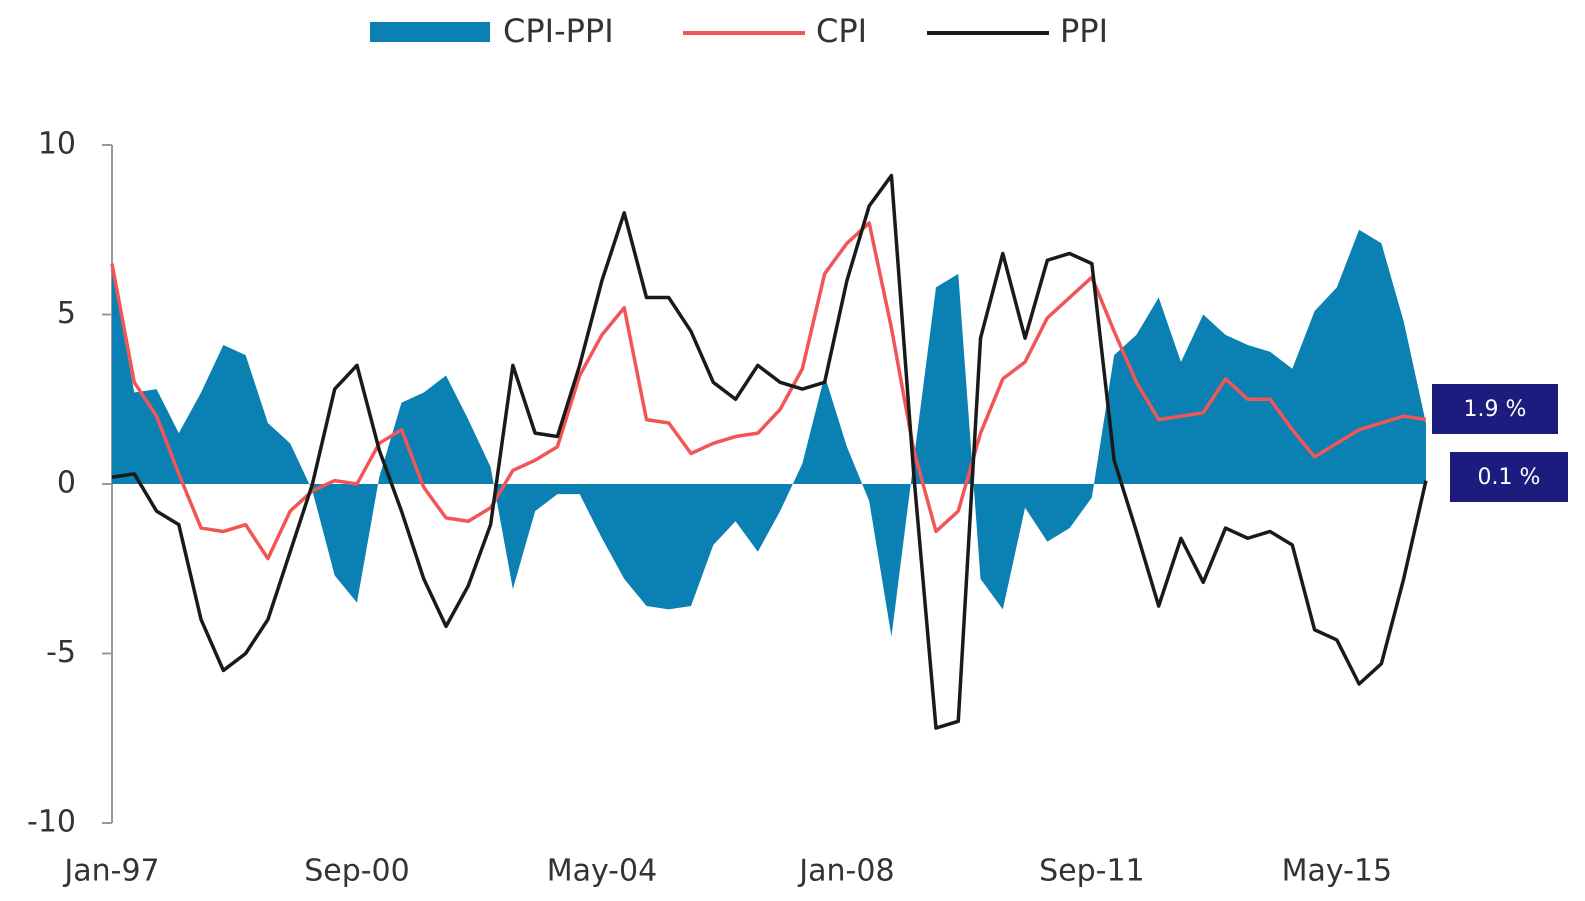 The width and height of the screenshot is (1585, 901). I want to click on x-tick-label: May-15, so click(1337, 871).